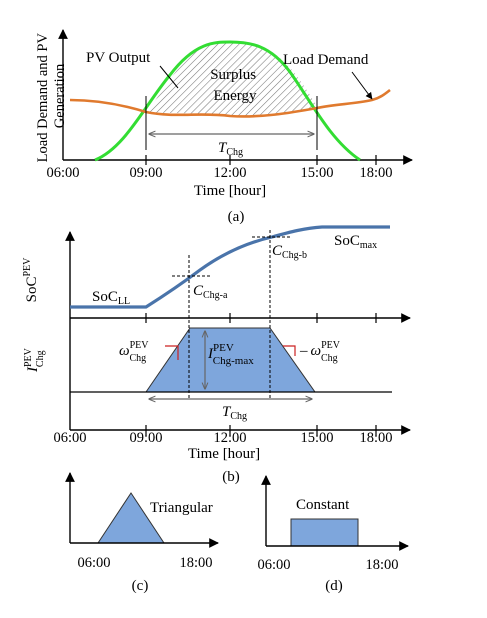 The image size is (487, 618). I want to click on soc-curve, so click(230, 267).